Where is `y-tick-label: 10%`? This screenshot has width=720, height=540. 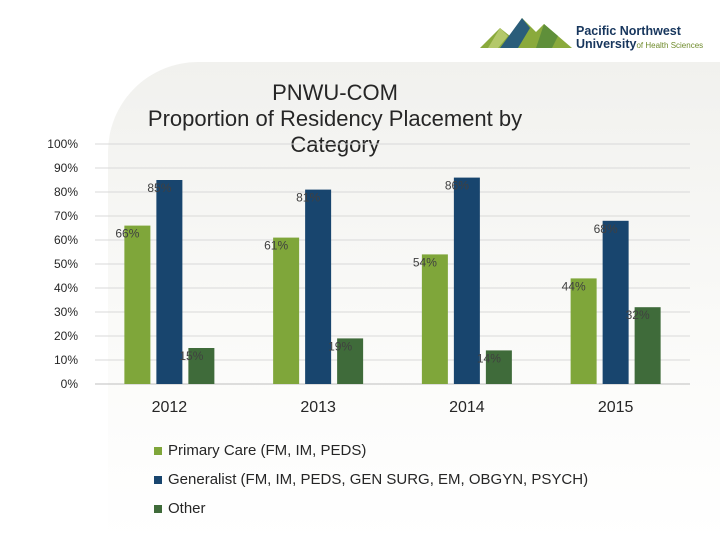
y-tick-label: 10% is located at coordinates (66, 360).